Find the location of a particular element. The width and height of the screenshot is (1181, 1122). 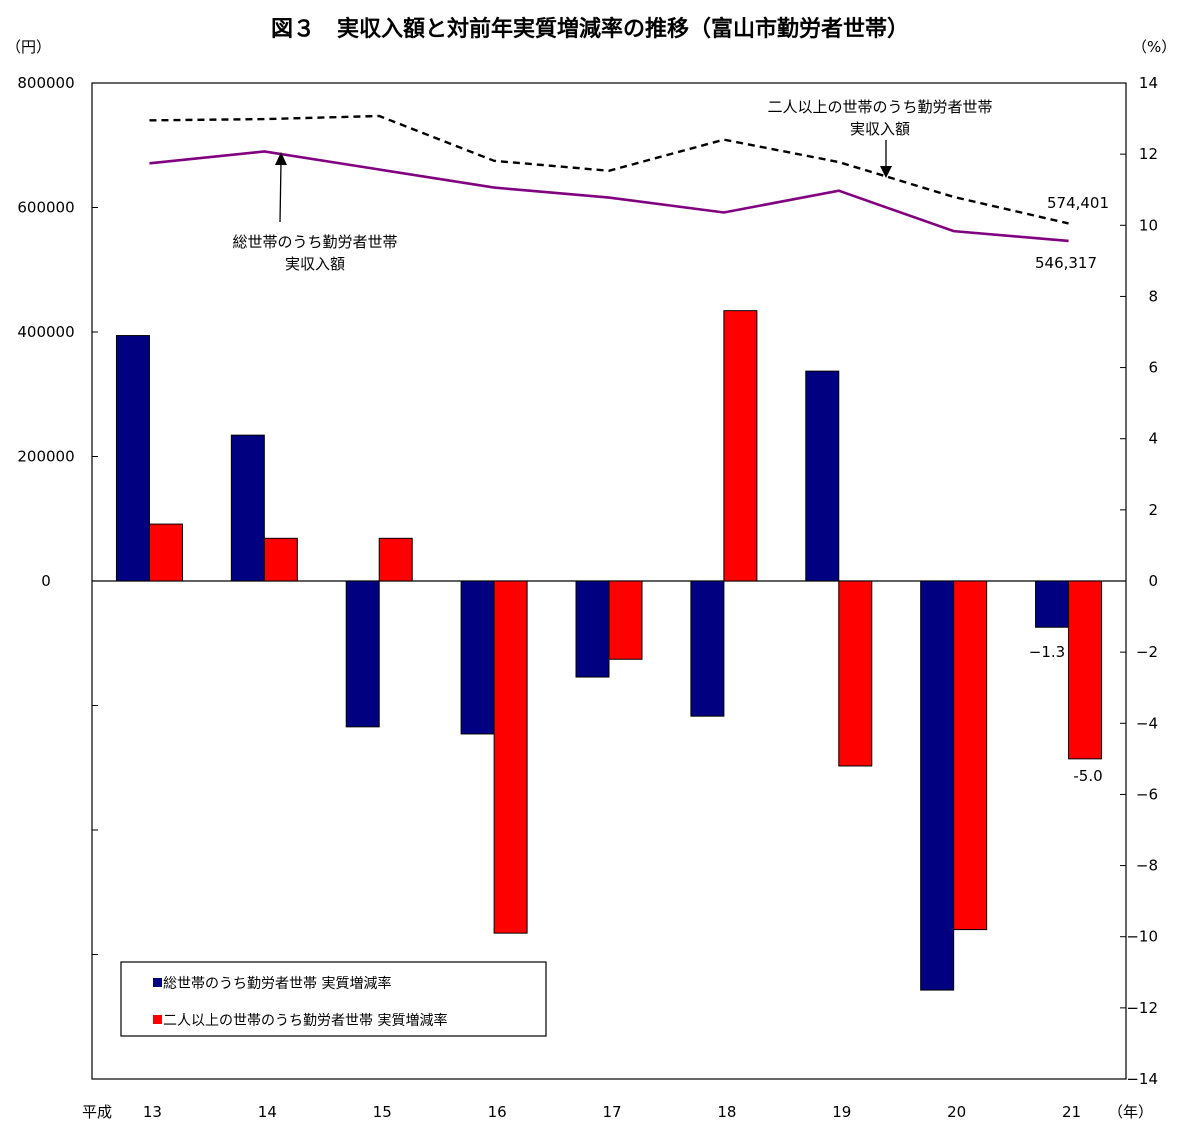

y-right-tick-label: 0 is located at coordinates (1153, 581).